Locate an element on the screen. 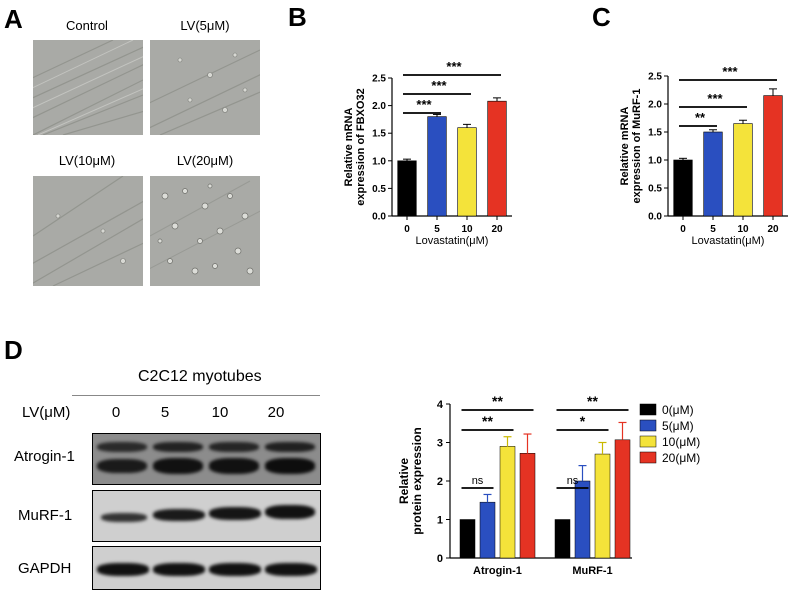 The width and height of the screenshot is (796, 593). y-tick-label: 3 is located at coordinates (440, 444).